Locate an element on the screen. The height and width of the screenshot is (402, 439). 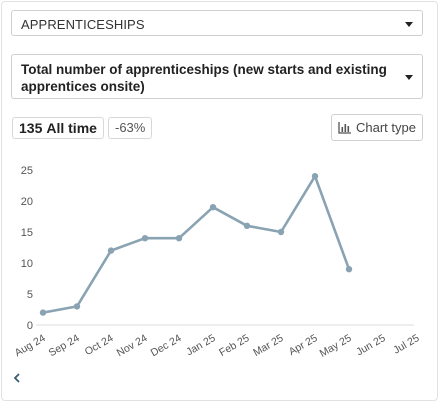
y-tick-label: 20 is located at coordinates (27, 202).